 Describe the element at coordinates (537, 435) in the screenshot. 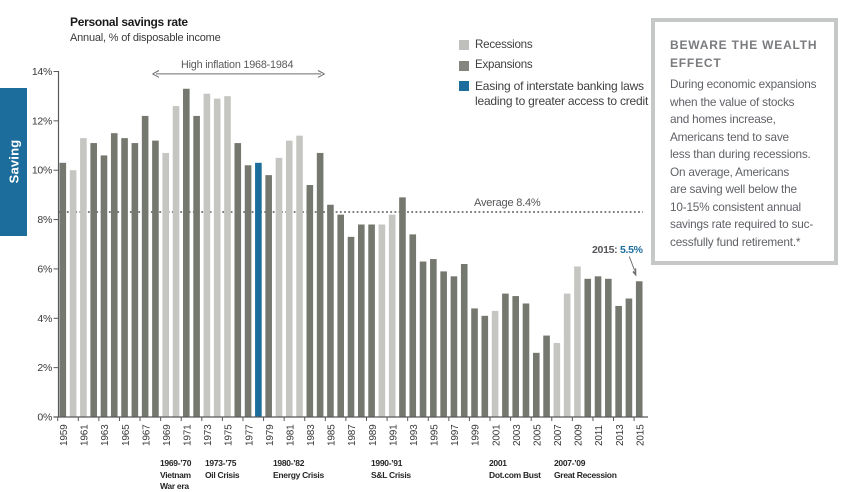

I see `svg-text: 2005` at that location.